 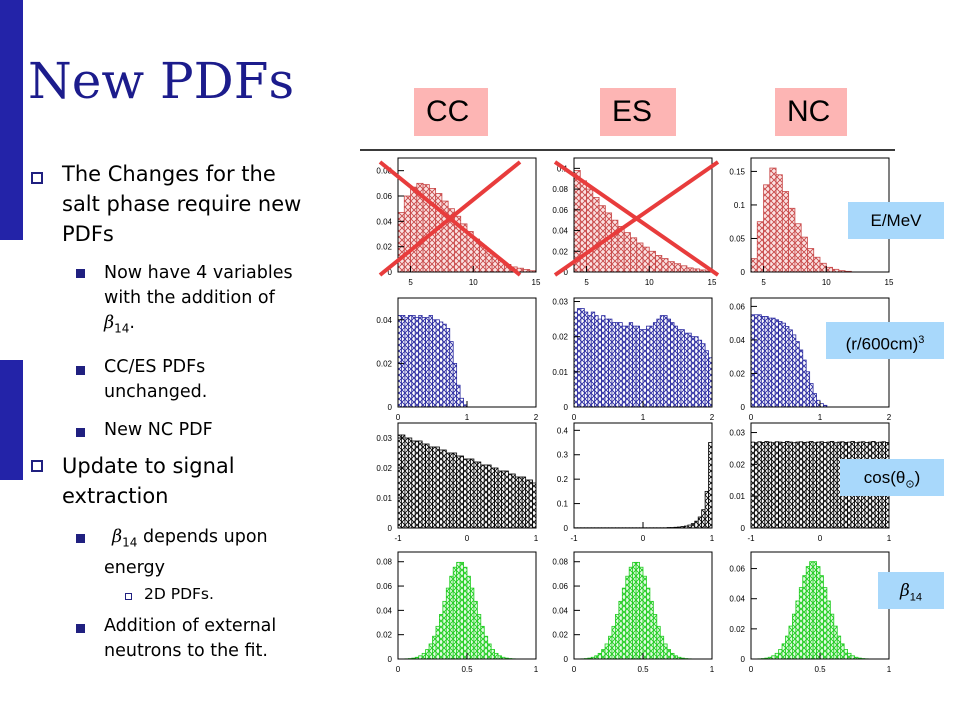 I want to click on es-radius-xtick-label-1: 1, so click(x=643, y=417).